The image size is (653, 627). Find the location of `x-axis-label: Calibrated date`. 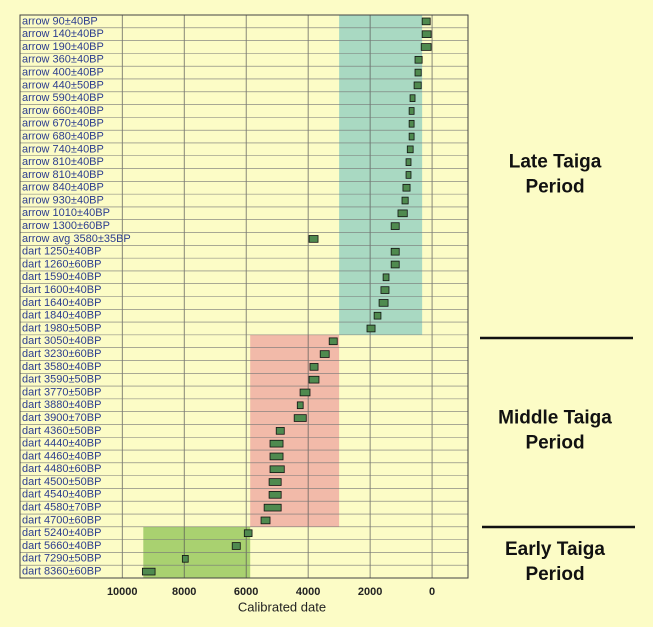

x-axis-label: Calibrated date is located at coordinates (282, 606).